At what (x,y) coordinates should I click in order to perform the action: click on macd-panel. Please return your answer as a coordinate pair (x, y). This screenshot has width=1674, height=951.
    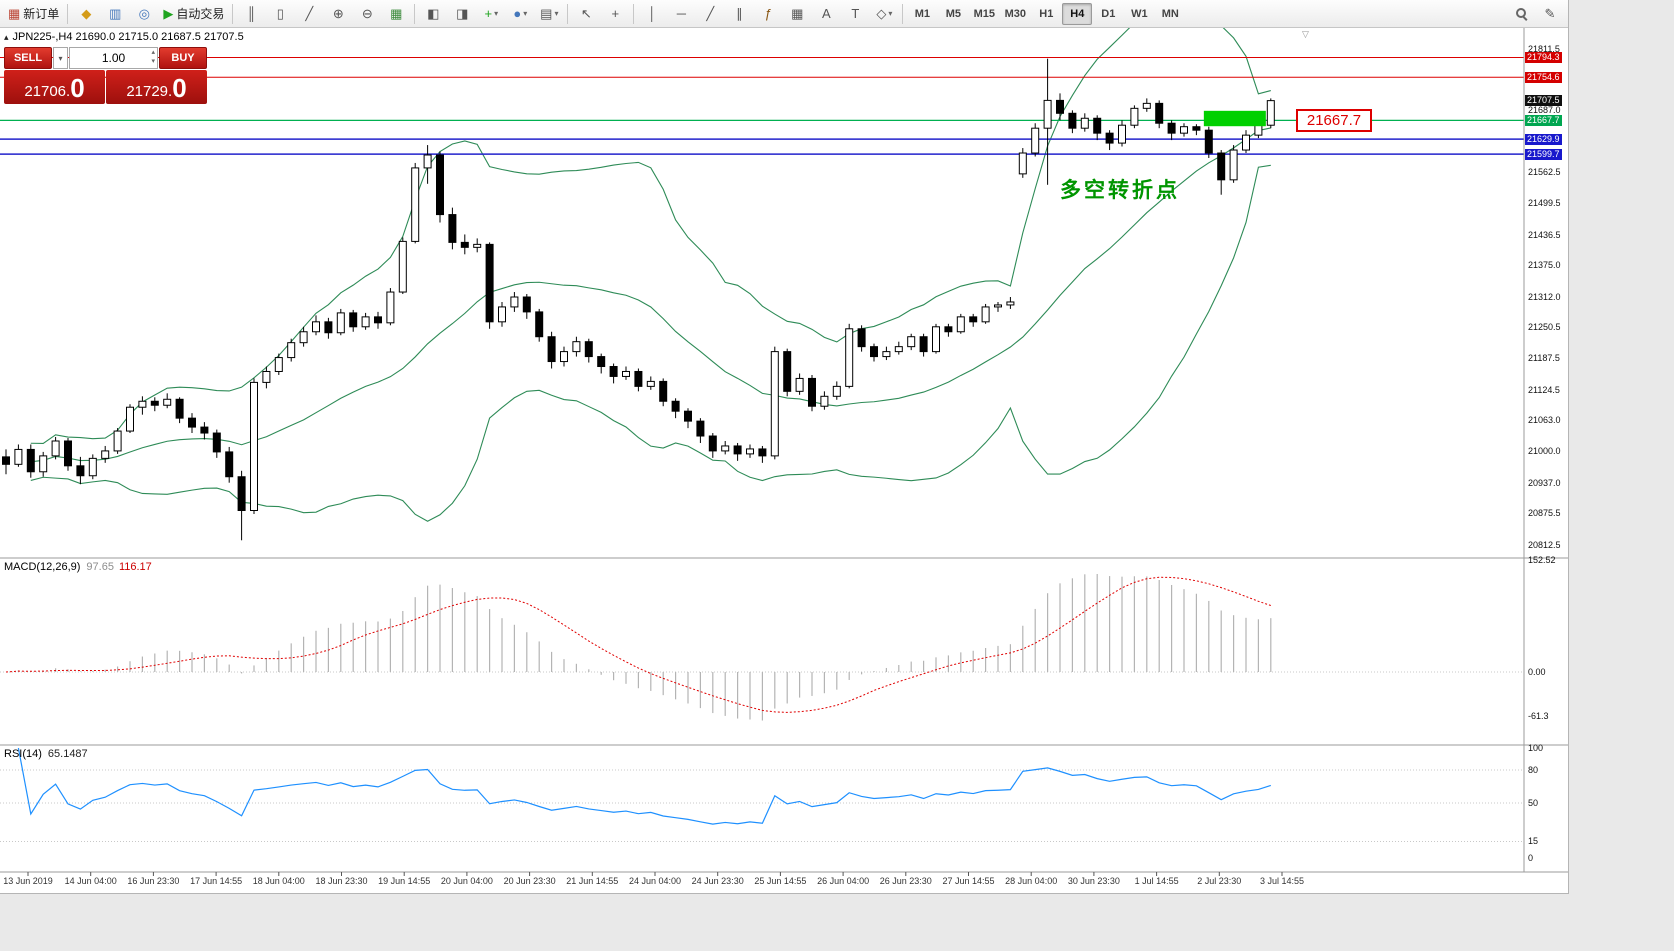
    Looking at the image, I should click on (762, 647).